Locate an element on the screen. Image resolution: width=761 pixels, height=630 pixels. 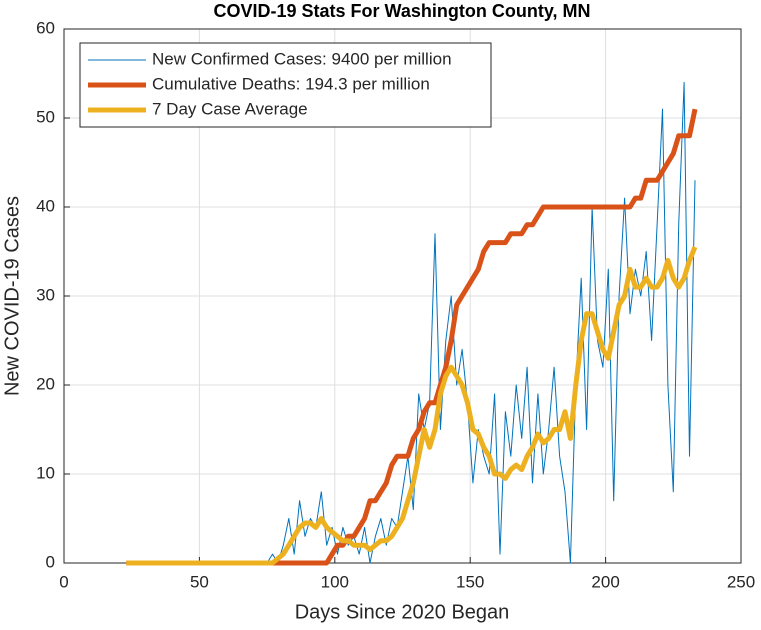
y-tick-label: 30 is located at coordinates (45, 294).